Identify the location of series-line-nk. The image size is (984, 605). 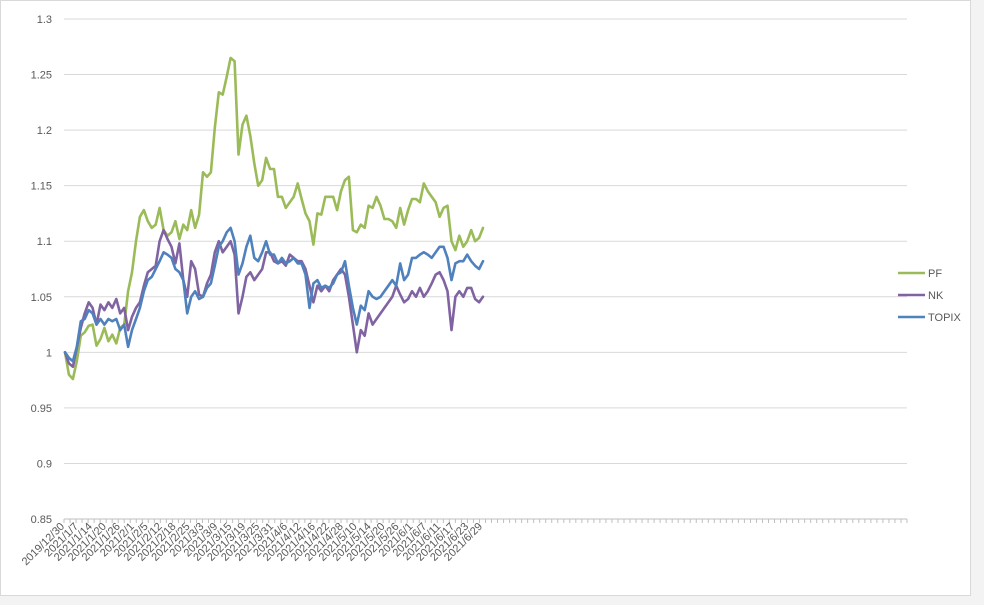
(274, 298).